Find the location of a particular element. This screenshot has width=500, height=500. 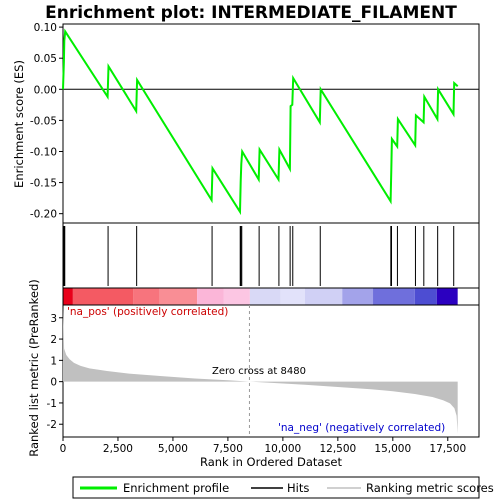

hit-marks is located at coordinates (258, 256).